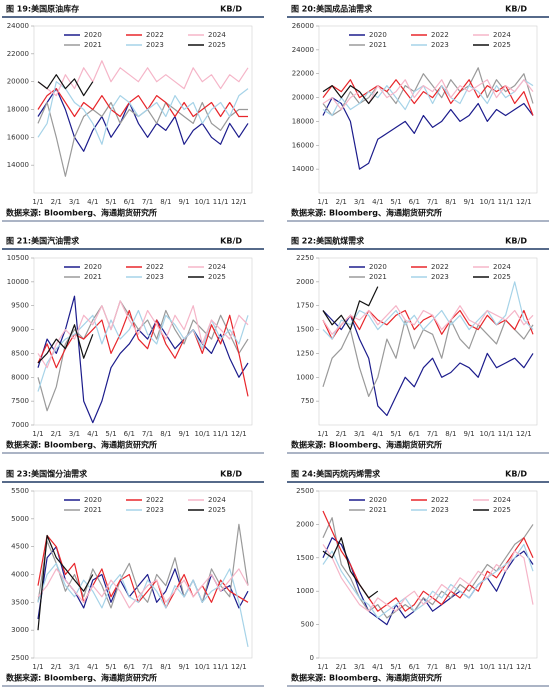  I want to click on y-tick-label: 8500, so click(20, 353).